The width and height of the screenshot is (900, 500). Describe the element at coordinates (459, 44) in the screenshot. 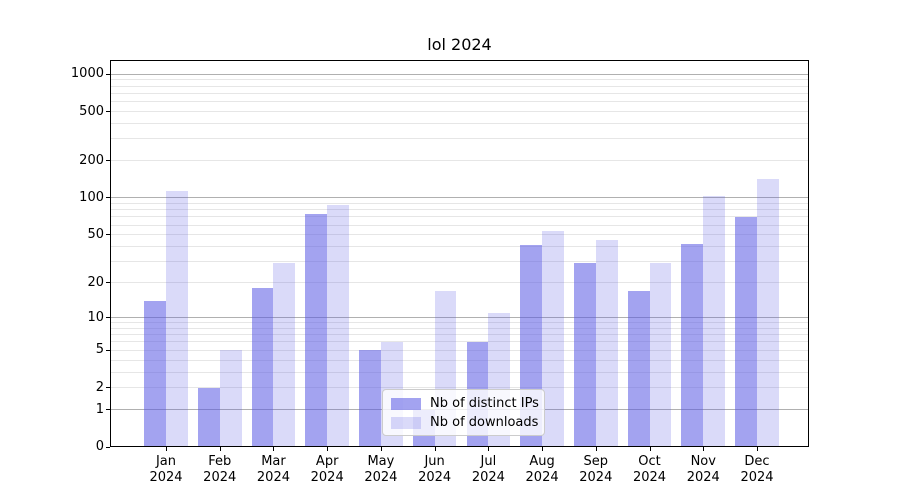

I see `chart-title: lol 2024` at that location.